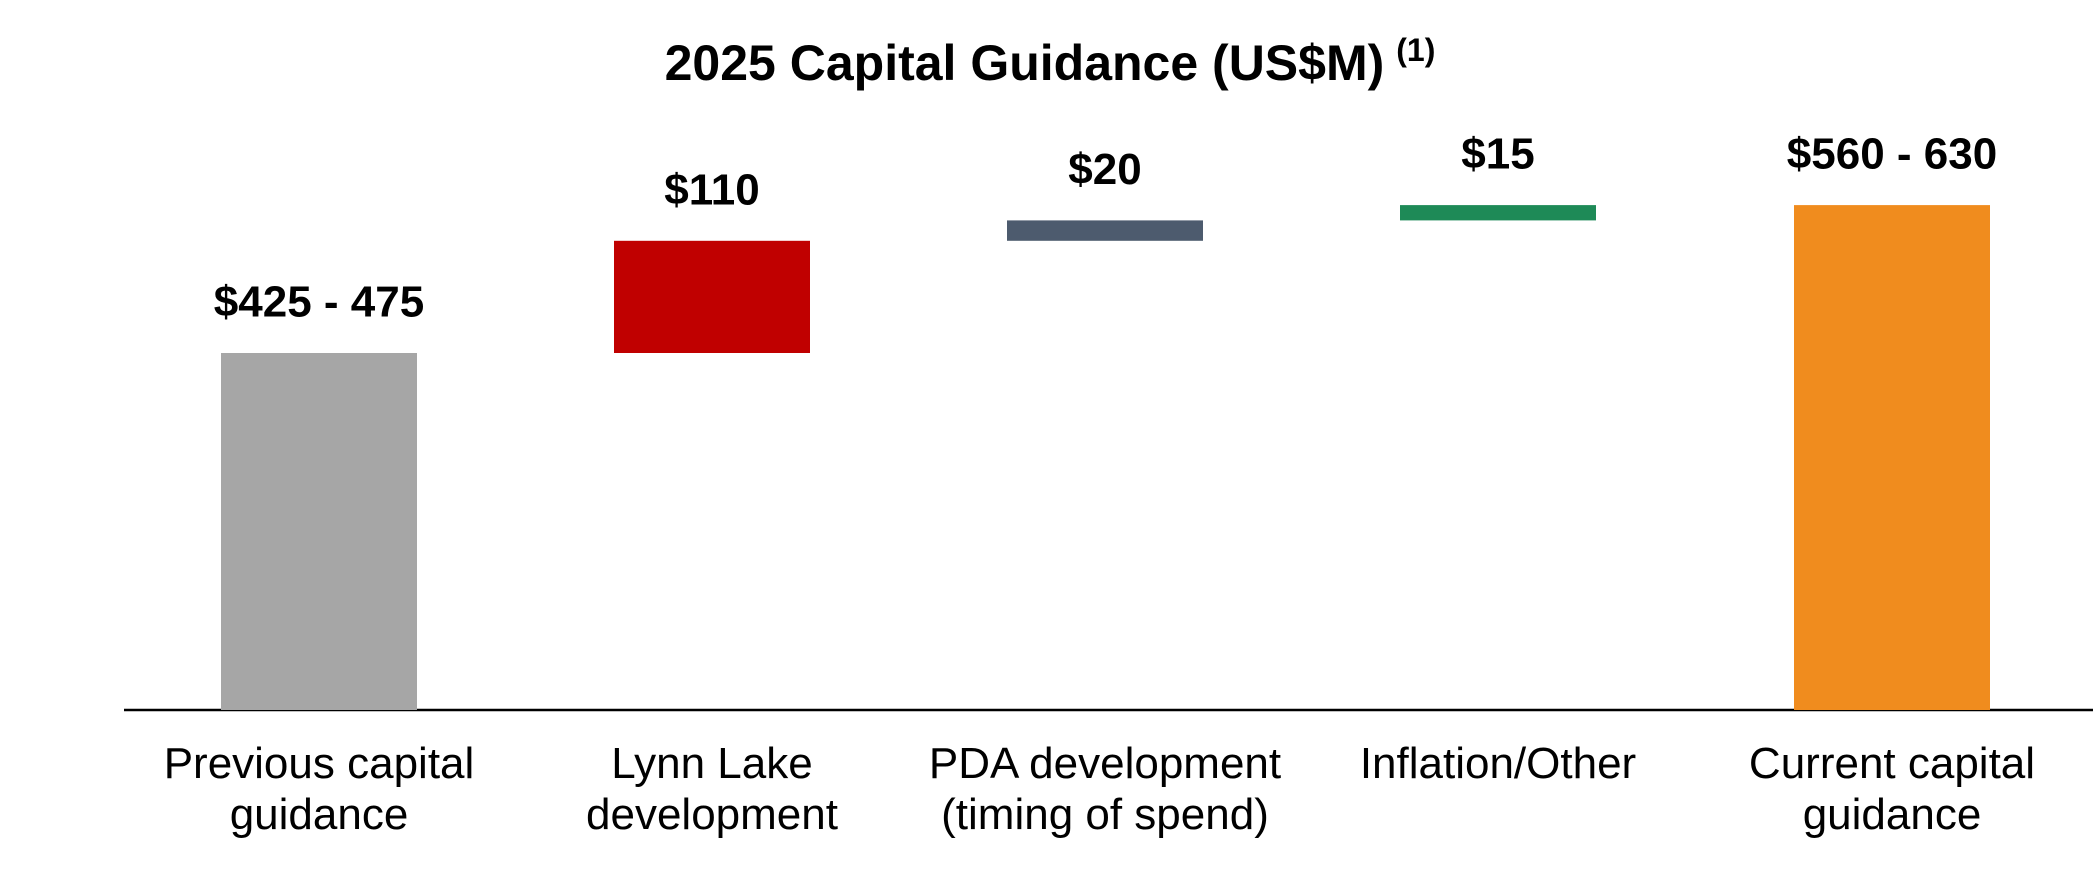 This screenshot has height=884, width=2093. I want to click on title-text: 2025 Capital Guidance (US$M), so click(1025, 63).